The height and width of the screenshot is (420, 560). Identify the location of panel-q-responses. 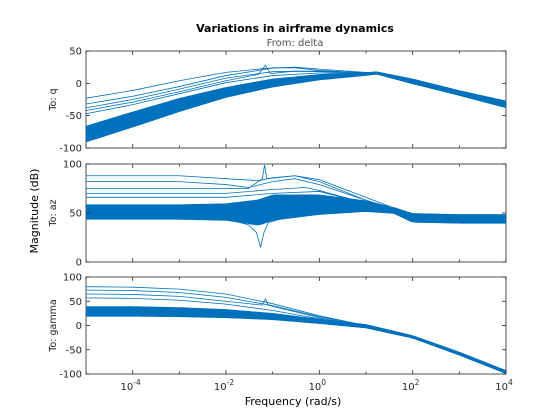
(296, 103).